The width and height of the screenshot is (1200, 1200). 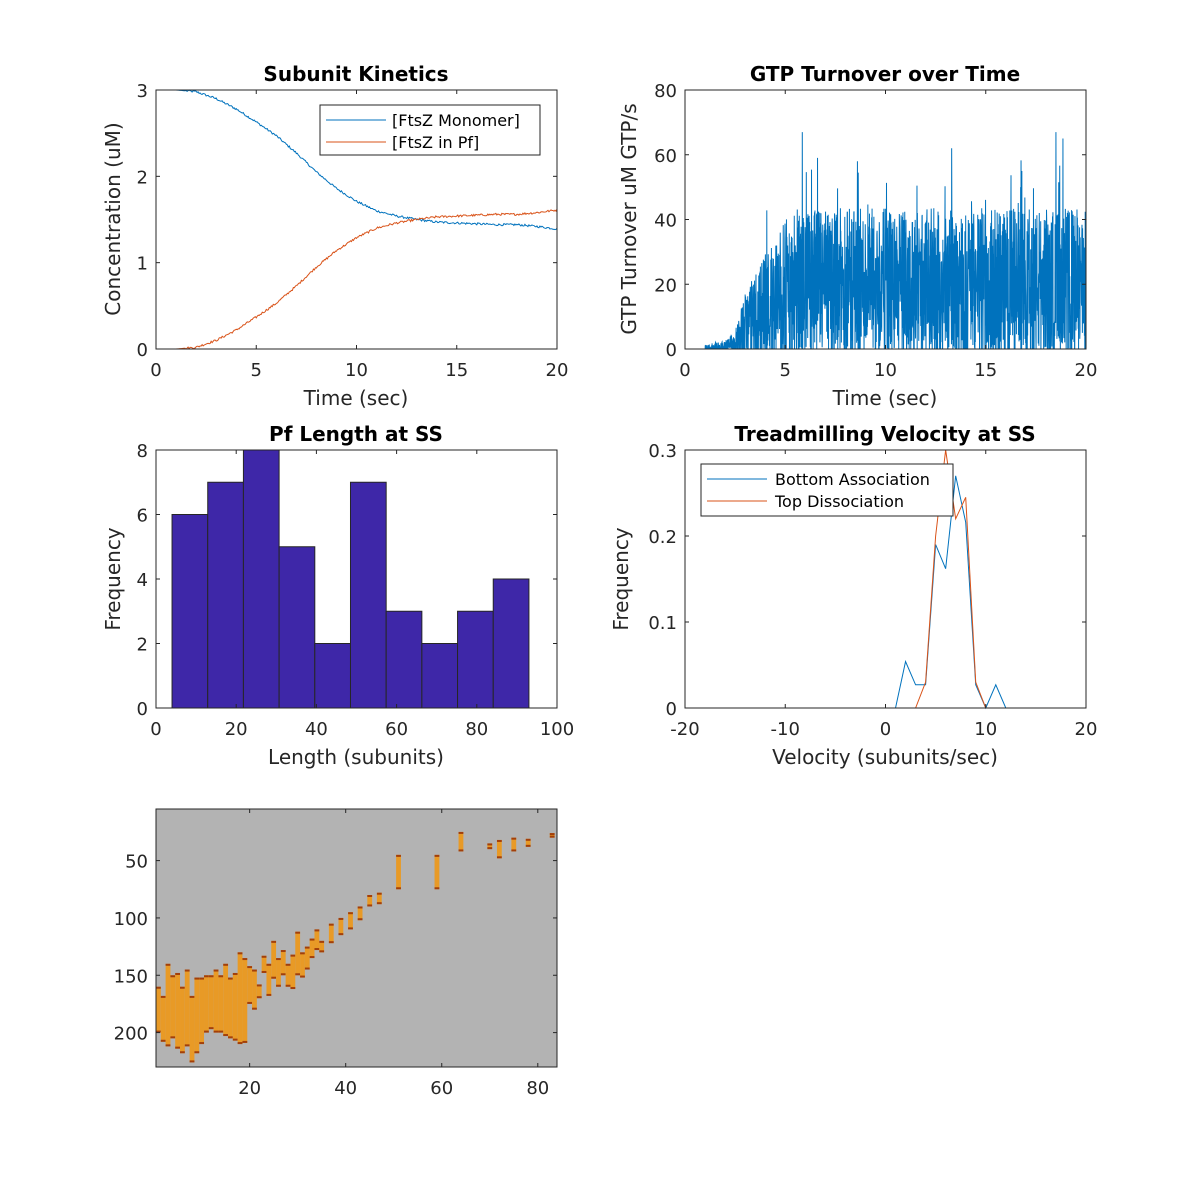 I want to click on kinetics-ytick-label-0: 0, so click(x=142, y=350).